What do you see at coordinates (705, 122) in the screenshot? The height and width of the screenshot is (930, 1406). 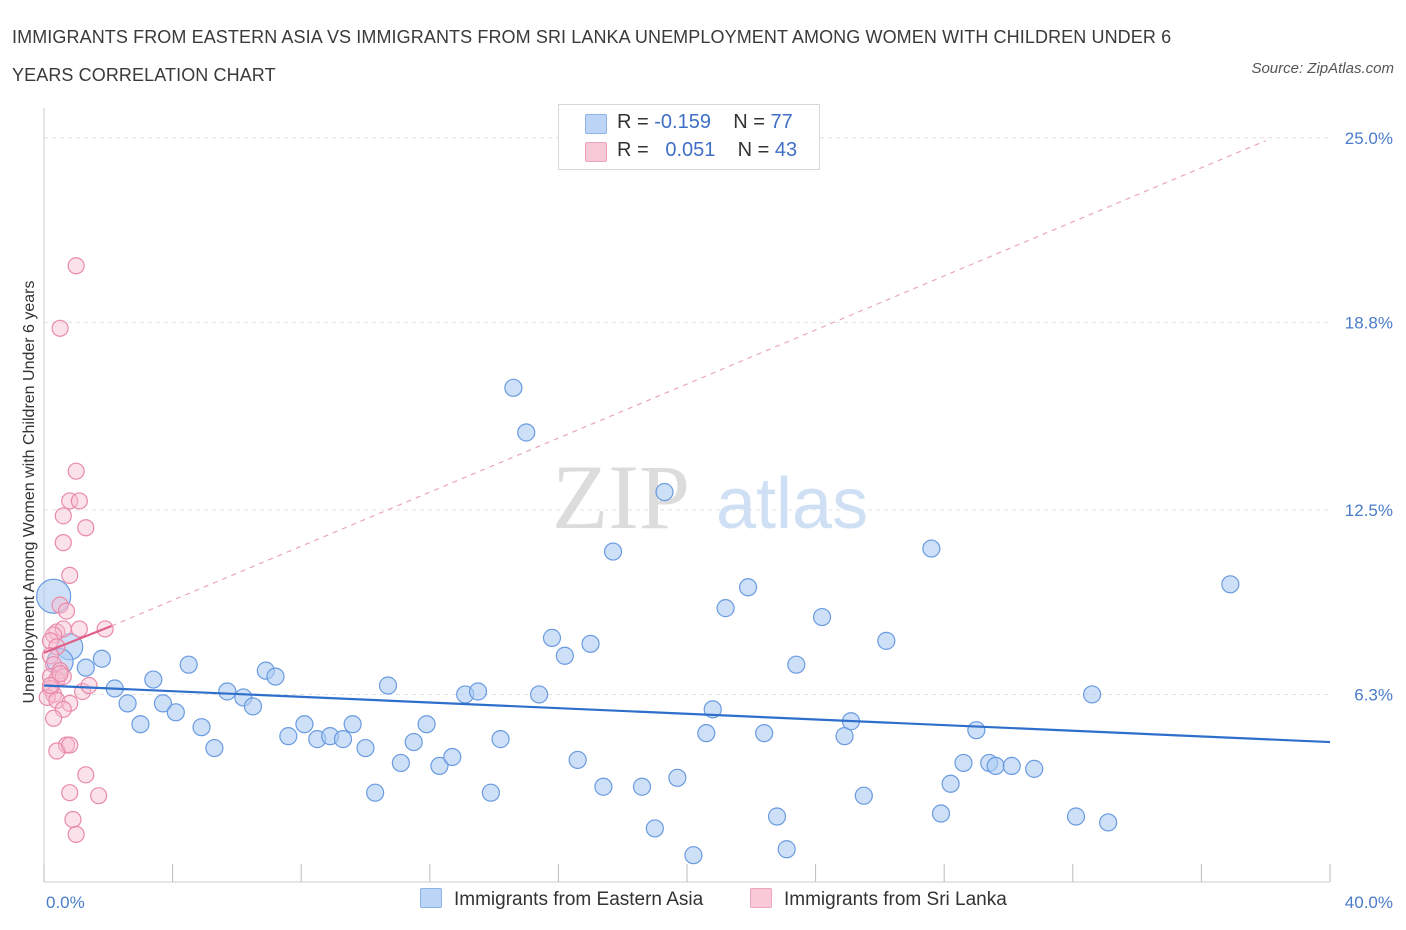 I see `legend-stats-blue: R = -0.159 N = 77` at bounding box center [705, 122].